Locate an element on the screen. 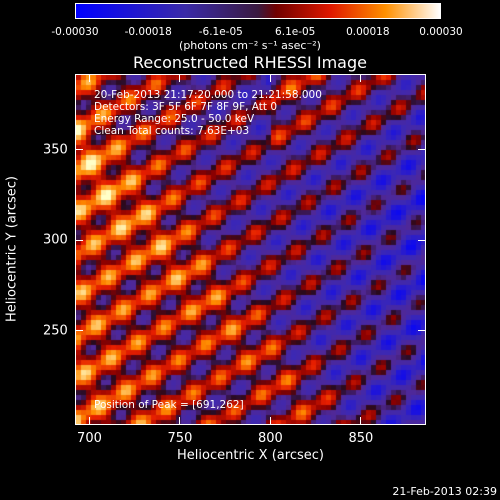 This screenshot has height=500, width=500. y-axis-label: Heliocentric Y (arcsec) is located at coordinates (12, 249).